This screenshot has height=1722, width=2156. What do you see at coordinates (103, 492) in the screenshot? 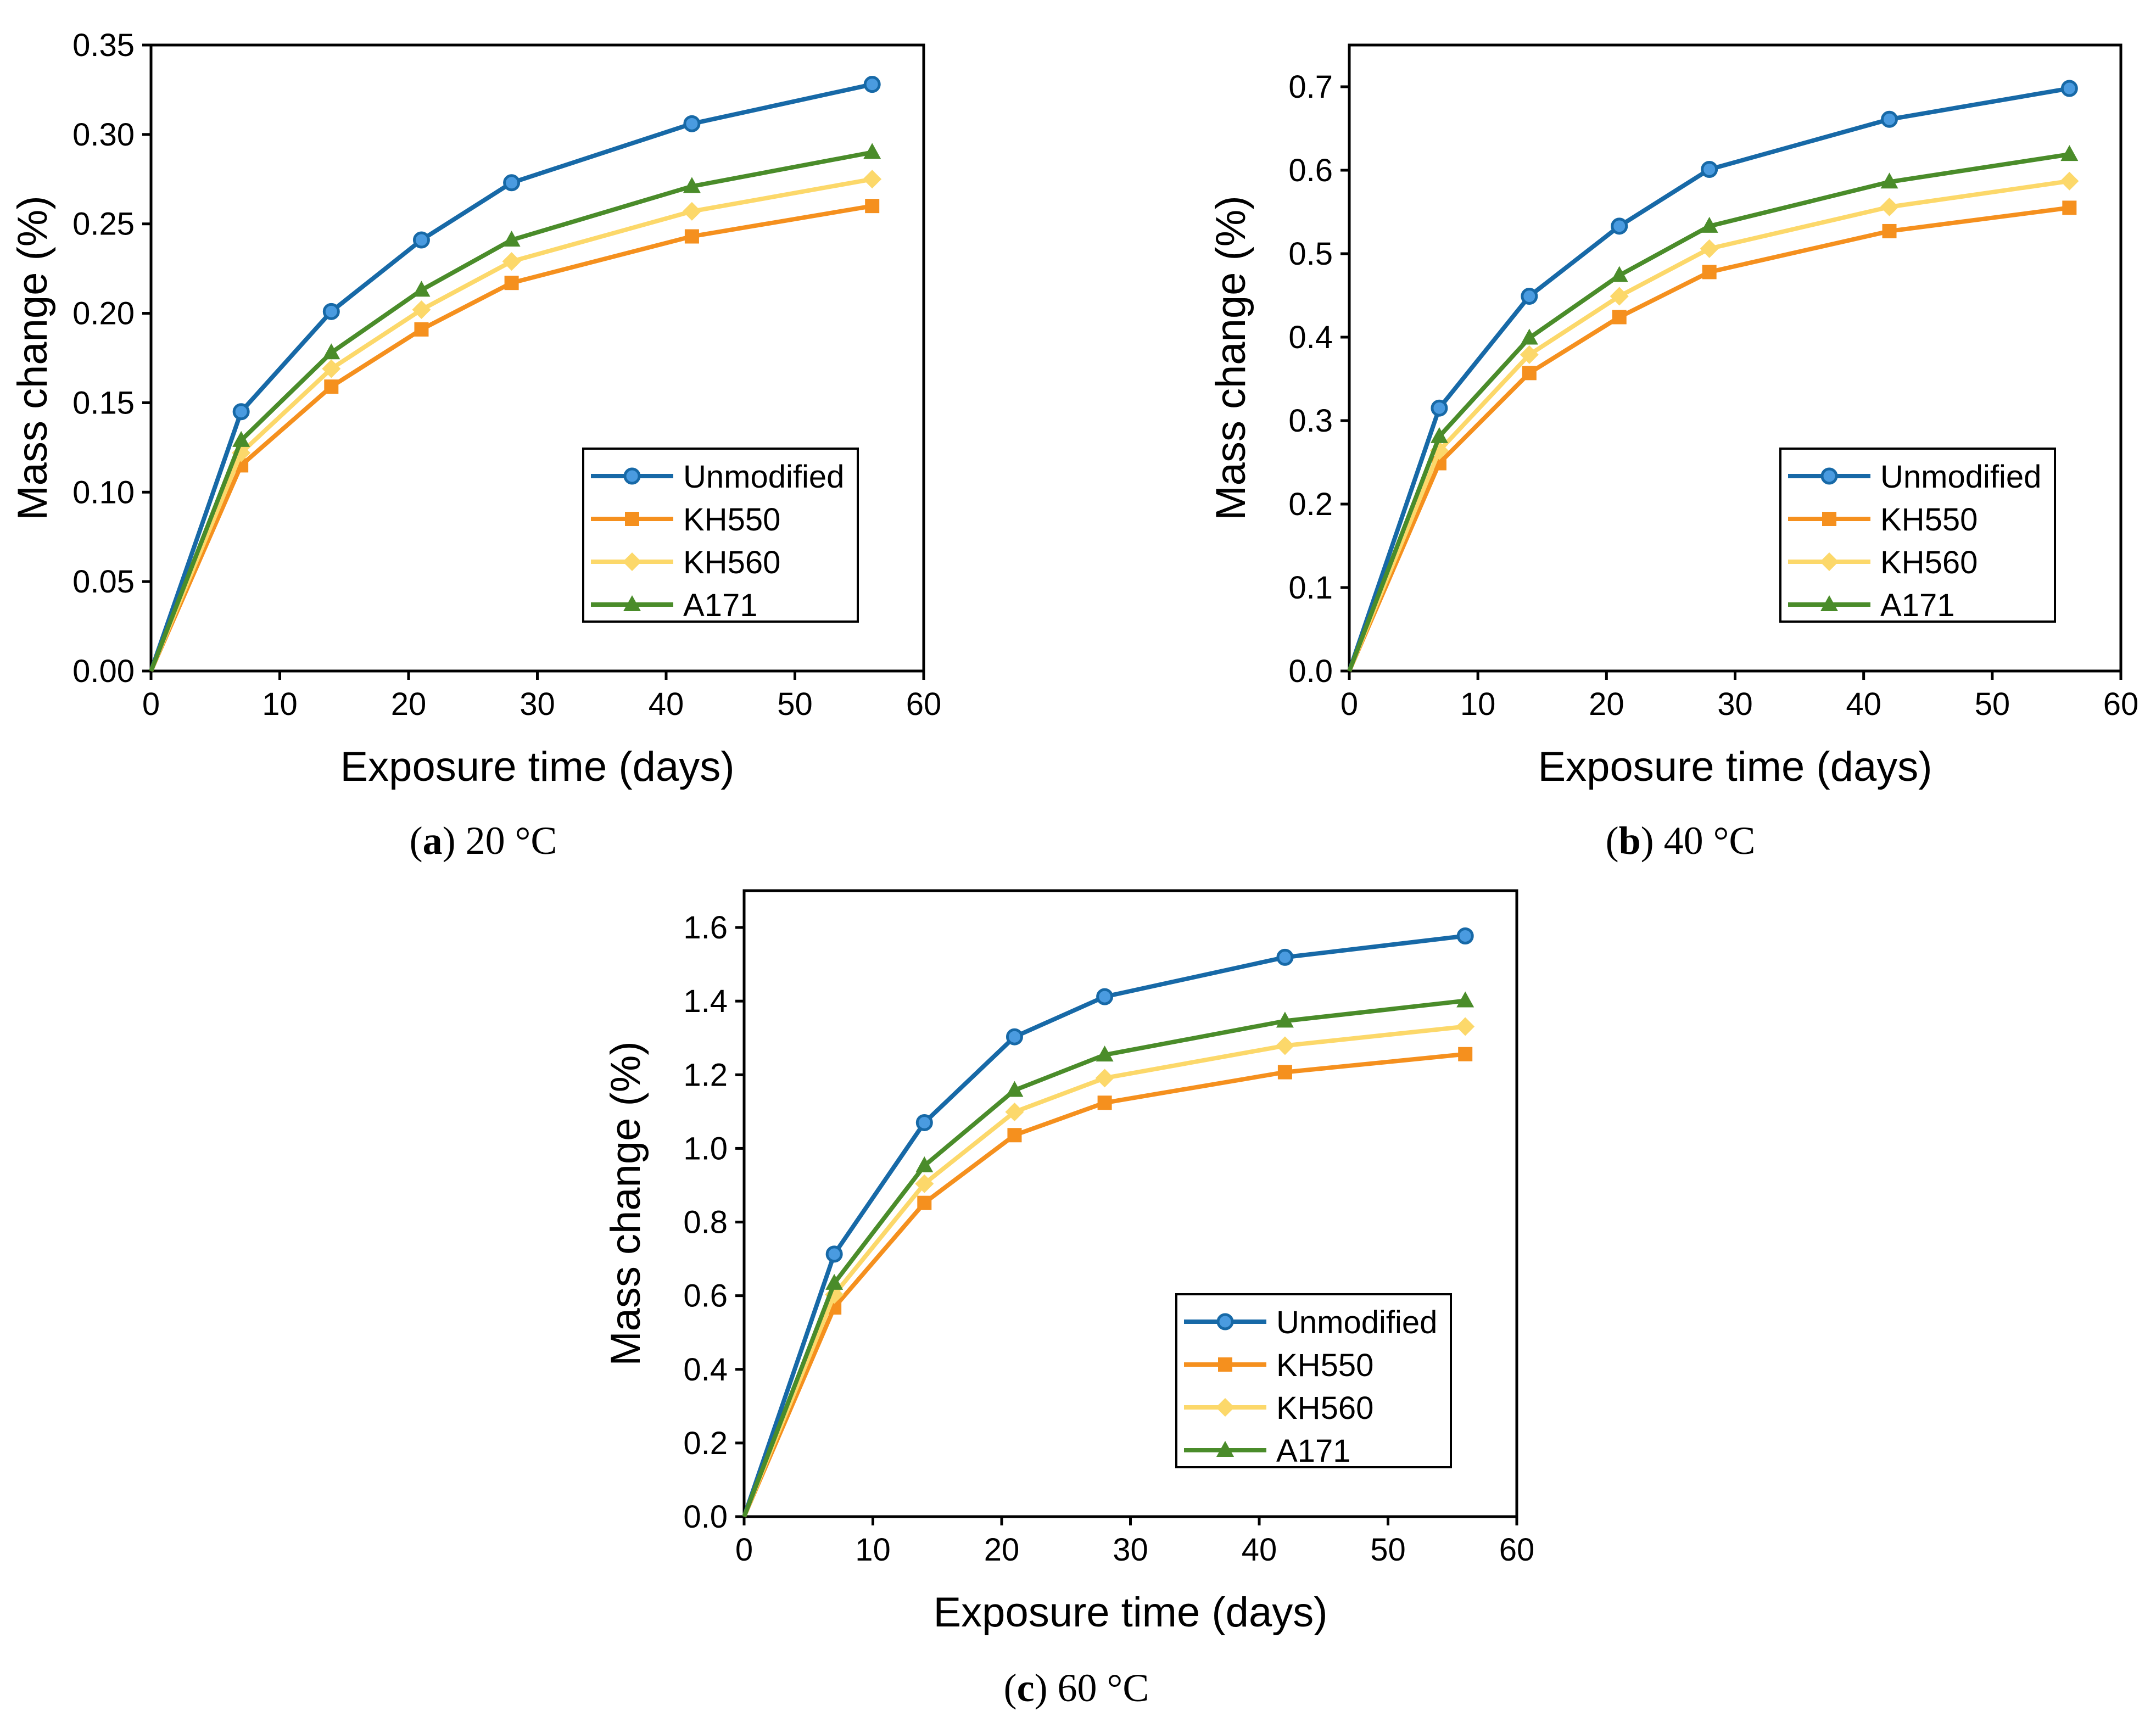
I see `y-tick-label: 0.10` at bounding box center [103, 492].